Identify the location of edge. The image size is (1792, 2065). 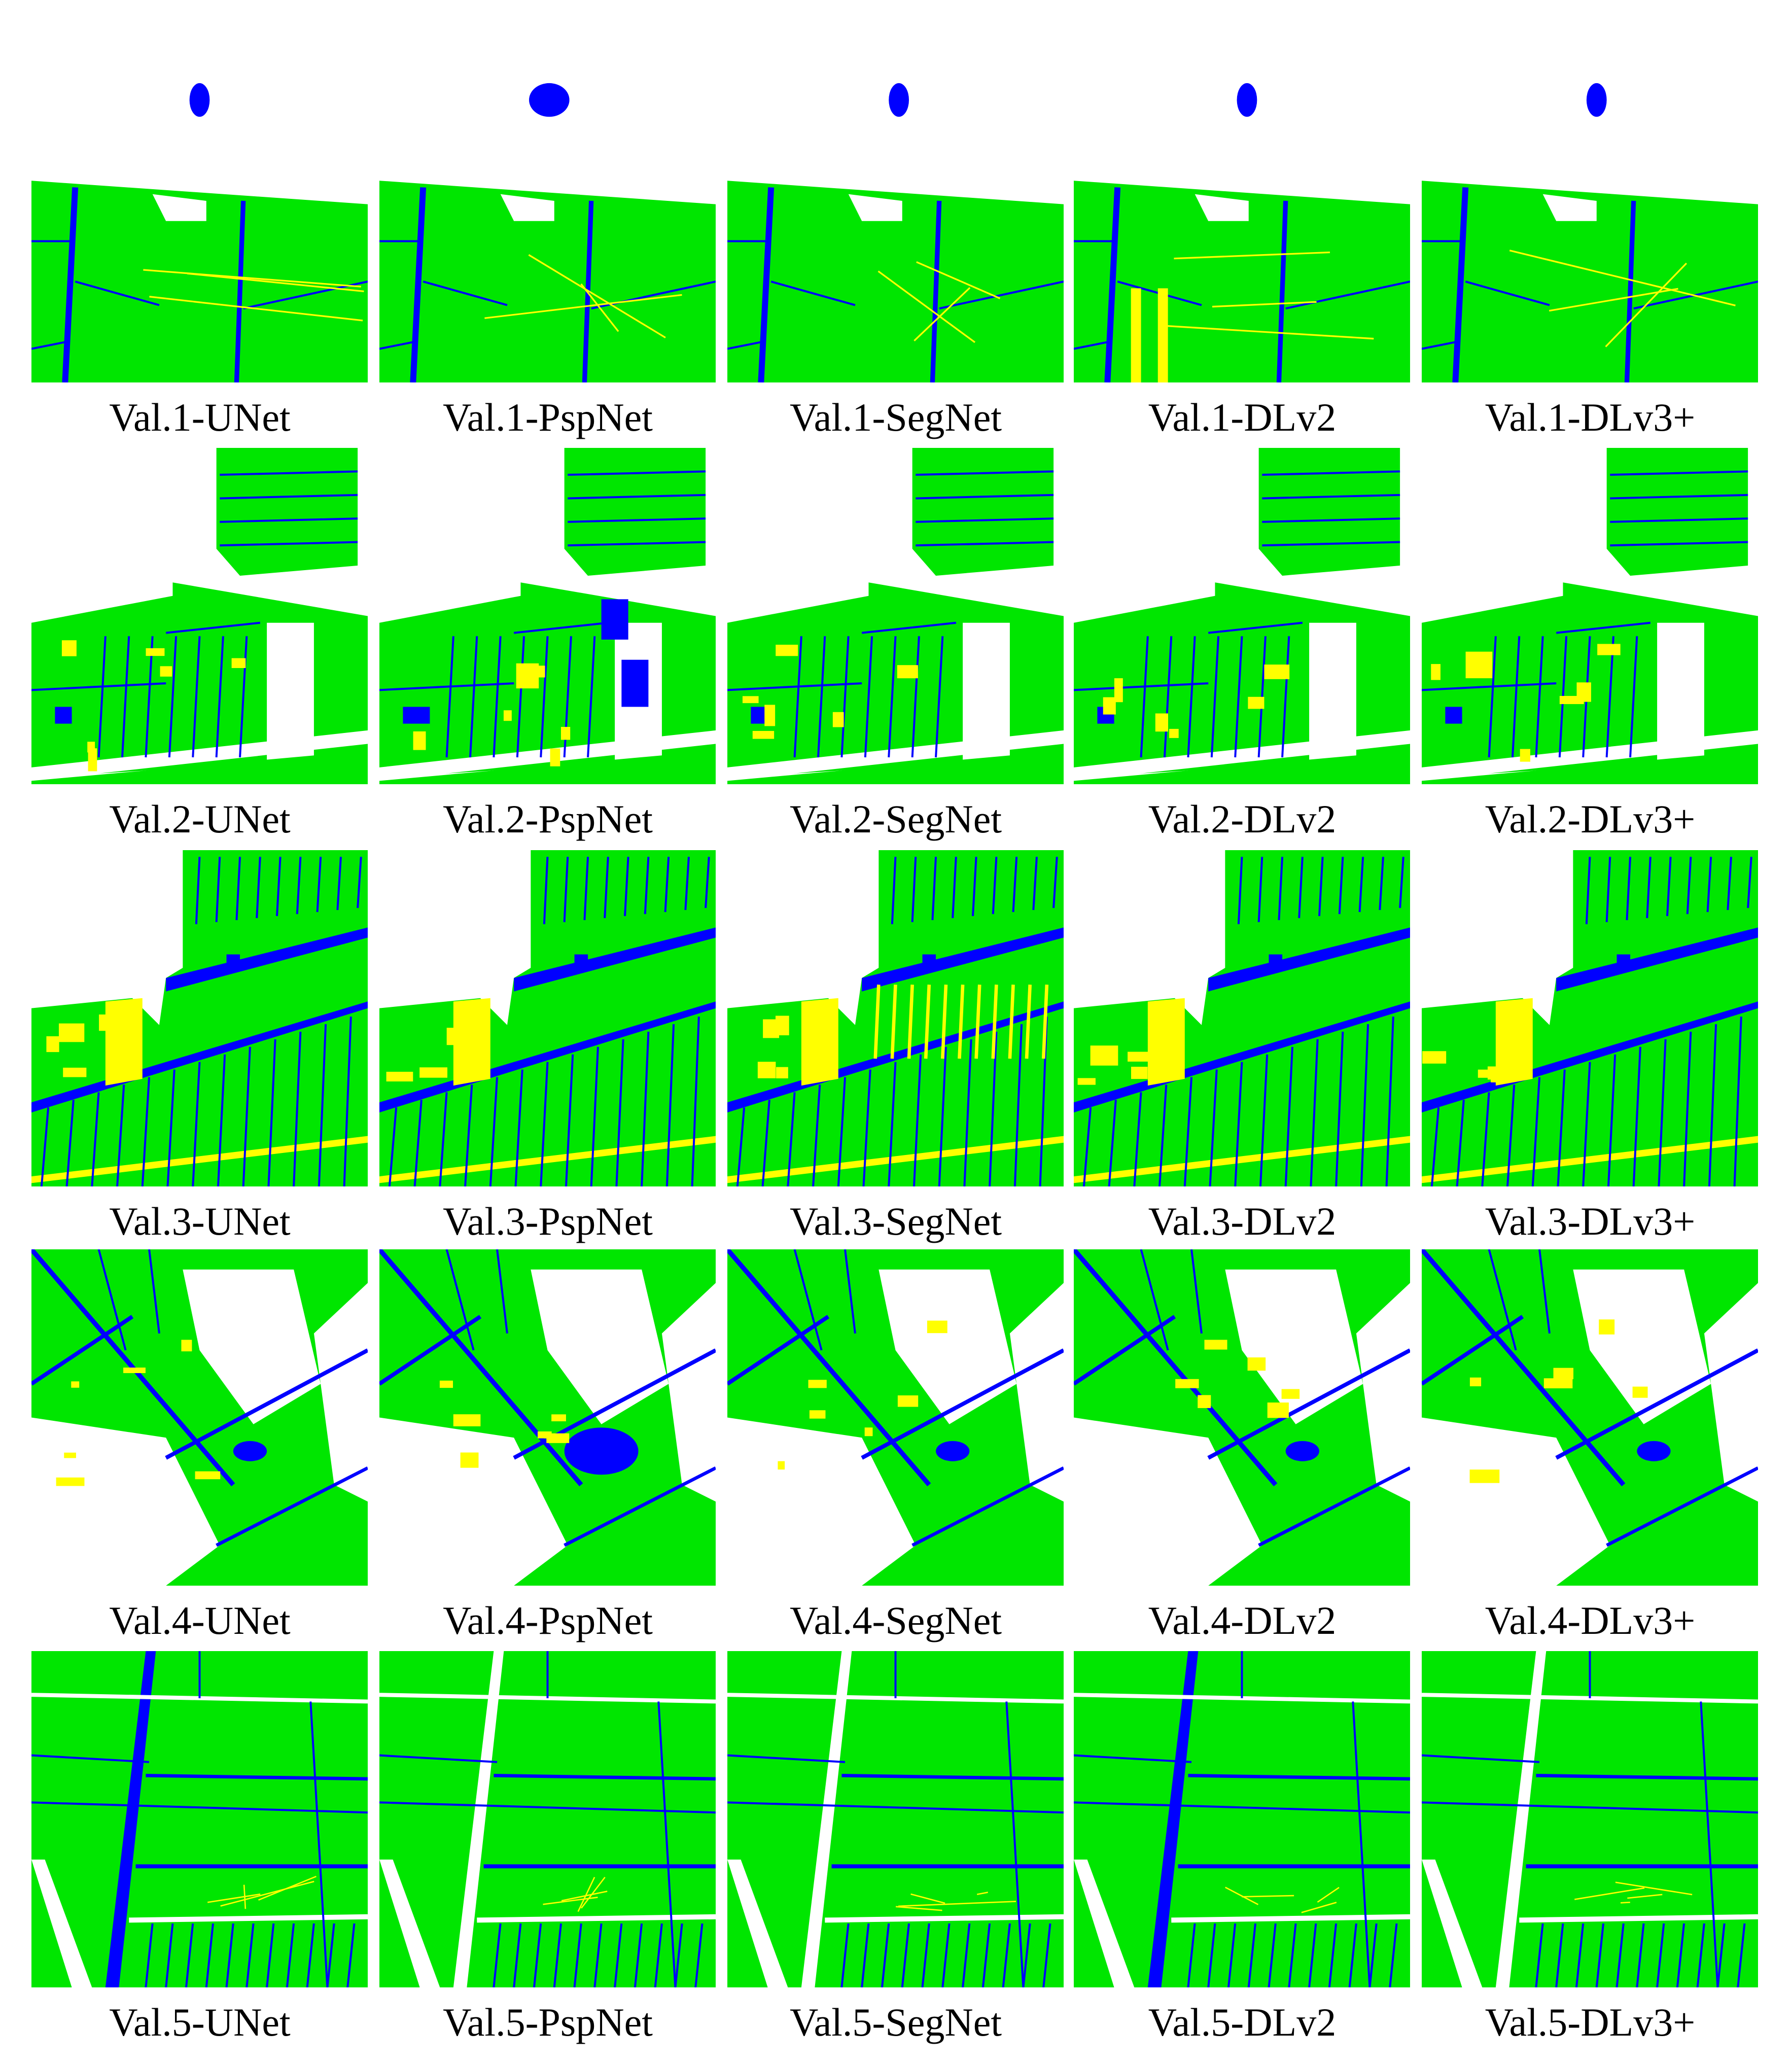
(199, 1159).